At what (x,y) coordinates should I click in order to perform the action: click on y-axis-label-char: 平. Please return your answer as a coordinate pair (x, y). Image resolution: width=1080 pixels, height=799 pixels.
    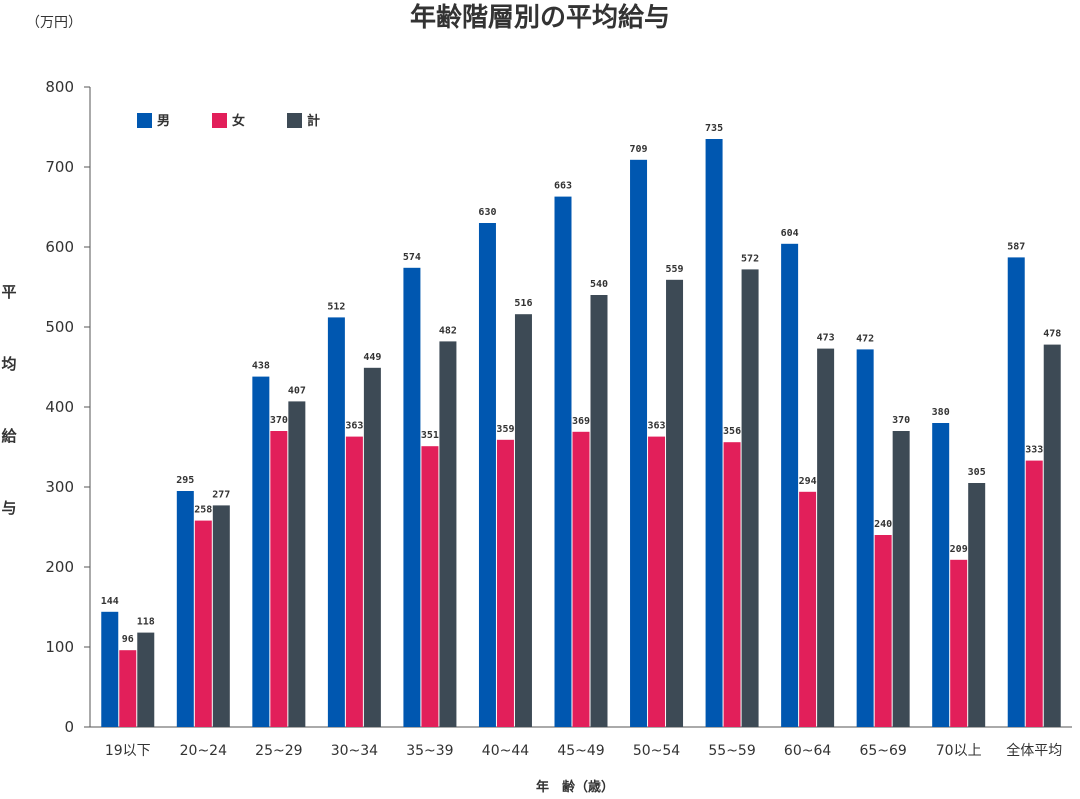
    Looking at the image, I should click on (8, 292).